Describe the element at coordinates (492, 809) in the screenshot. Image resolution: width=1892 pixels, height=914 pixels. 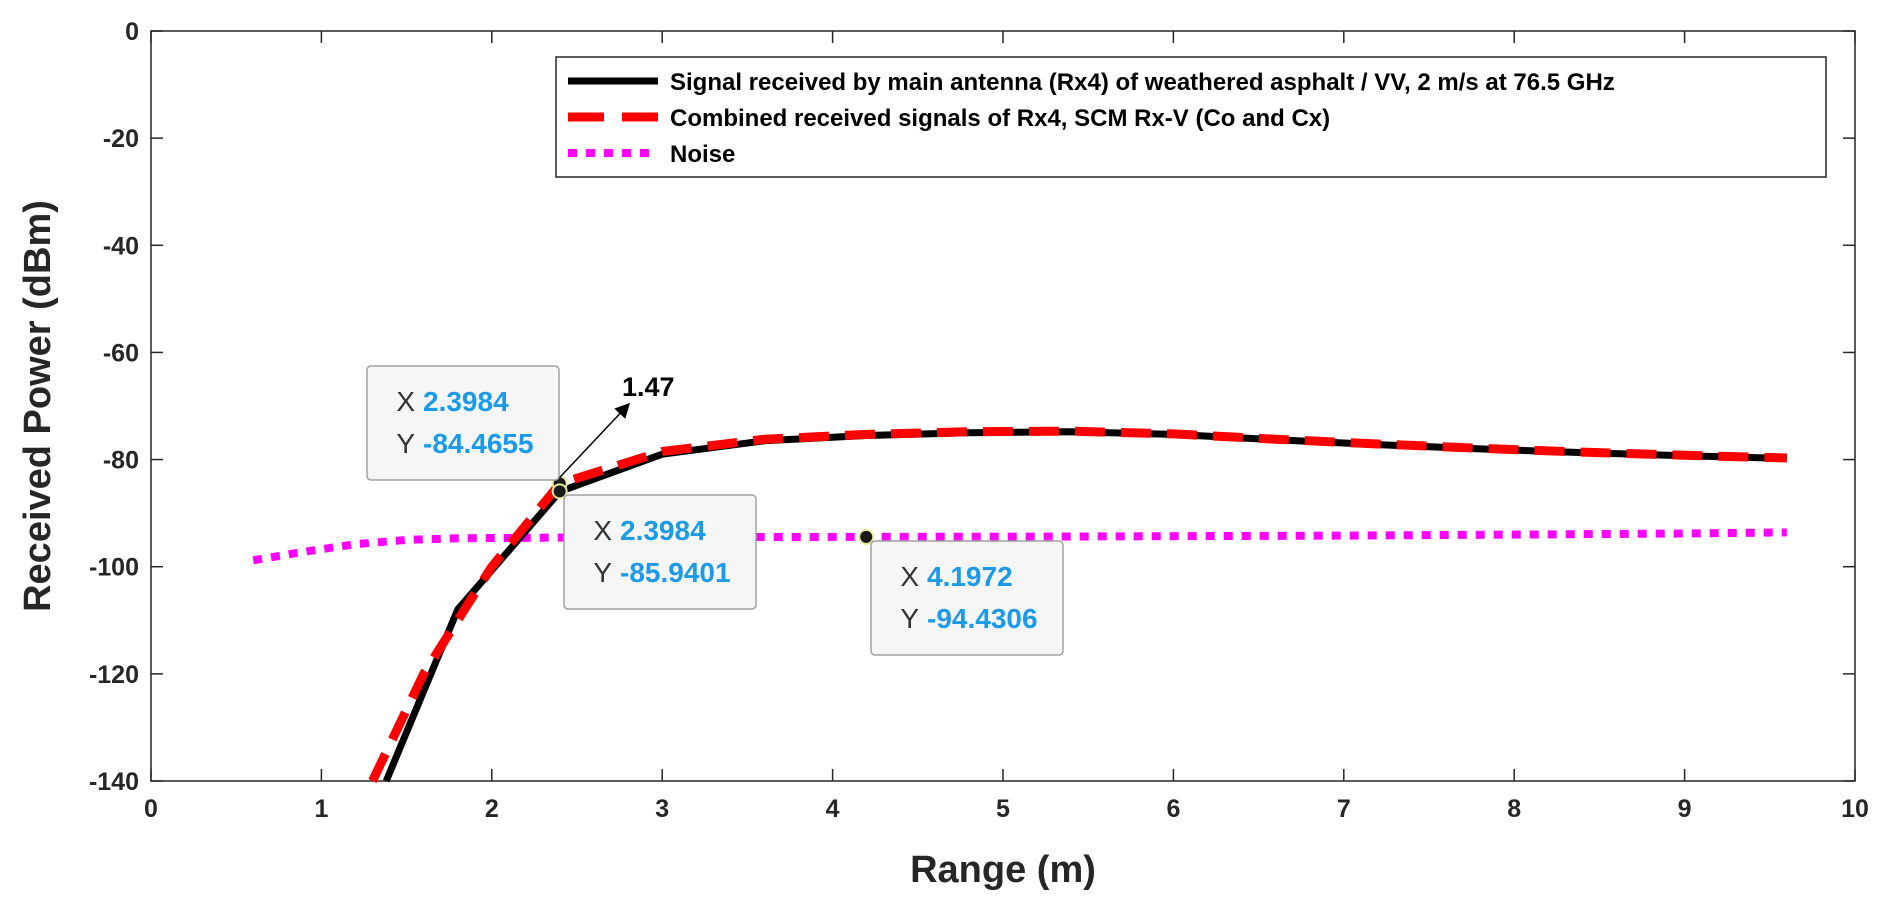
I see `x-tick-label: 2` at that location.